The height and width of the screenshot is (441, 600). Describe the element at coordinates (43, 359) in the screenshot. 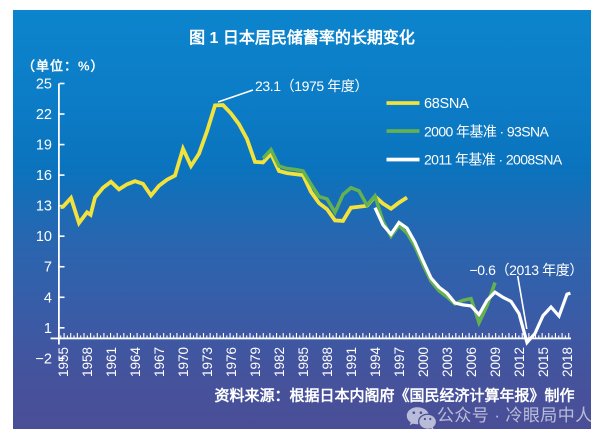

I see `svg-text: −2` at that location.